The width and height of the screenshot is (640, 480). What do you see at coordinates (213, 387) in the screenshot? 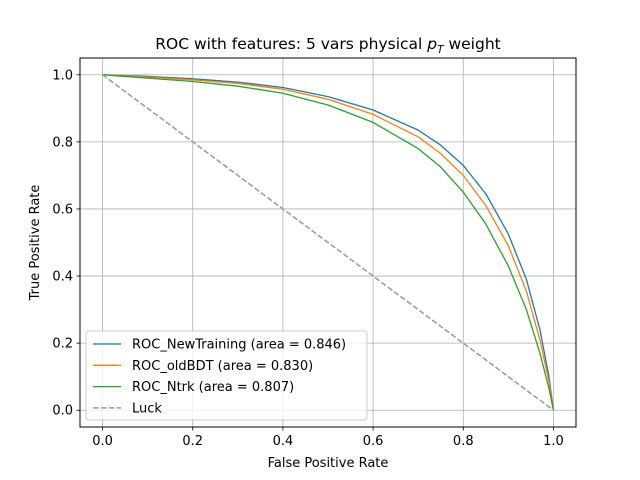
I see `legend-label-2: ROC_Ntrk (area = 0.807)` at bounding box center [213, 387].